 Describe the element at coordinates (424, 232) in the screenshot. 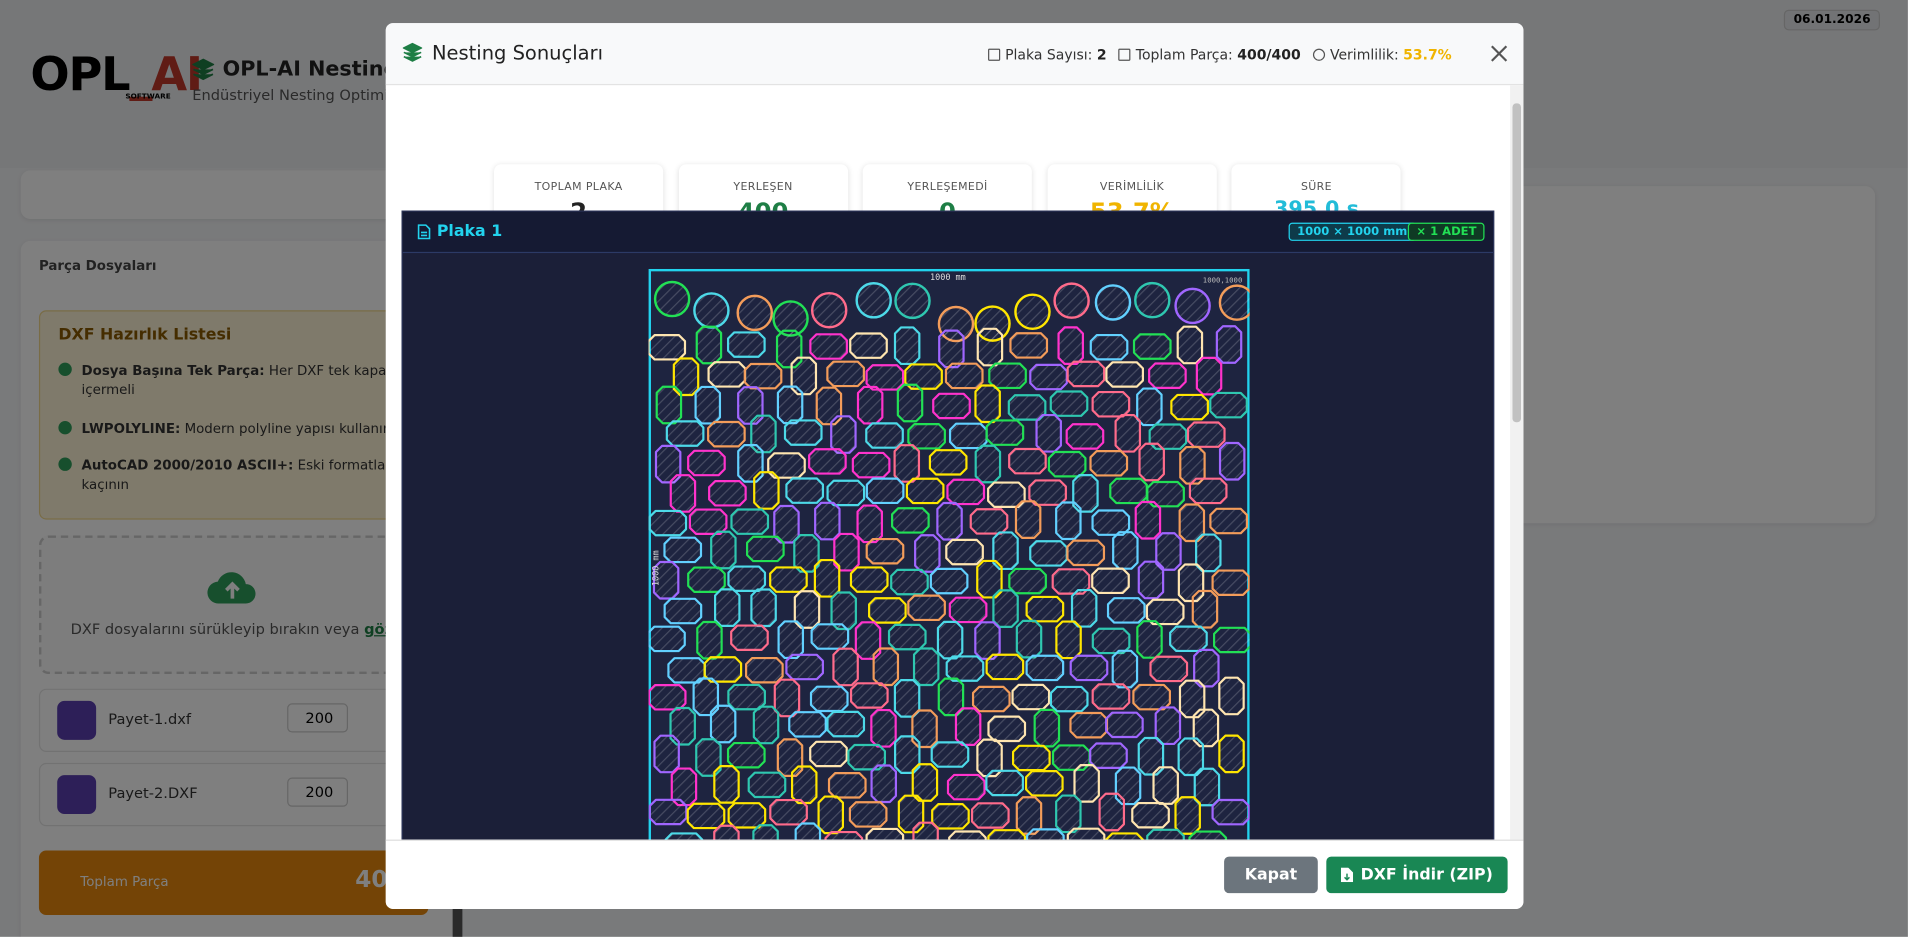

I see `plate-icon` at that location.